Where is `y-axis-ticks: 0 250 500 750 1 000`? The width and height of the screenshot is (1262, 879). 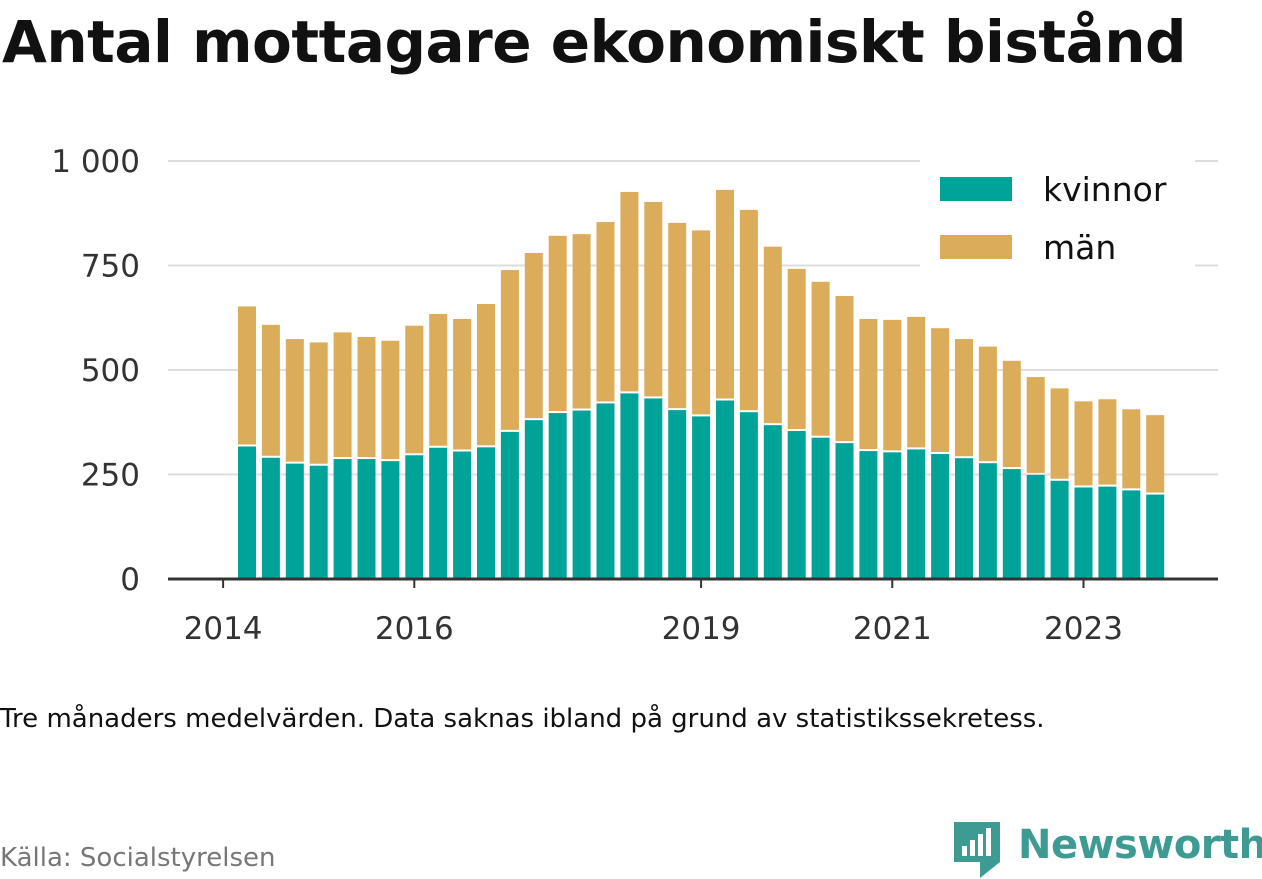
y-axis-ticks: 0 250 500 750 1 000 is located at coordinates (95, 371).